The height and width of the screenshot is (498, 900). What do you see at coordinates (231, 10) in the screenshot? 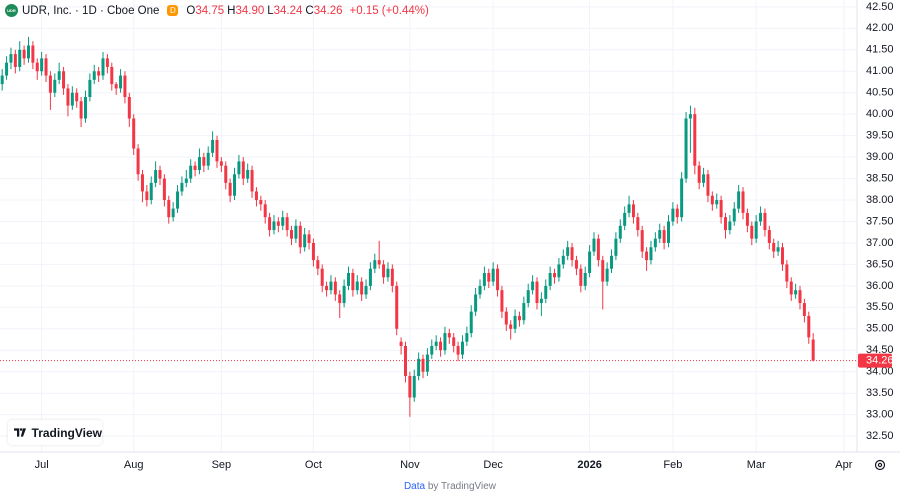
I see `ohlc-key: H` at bounding box center [231, 10].